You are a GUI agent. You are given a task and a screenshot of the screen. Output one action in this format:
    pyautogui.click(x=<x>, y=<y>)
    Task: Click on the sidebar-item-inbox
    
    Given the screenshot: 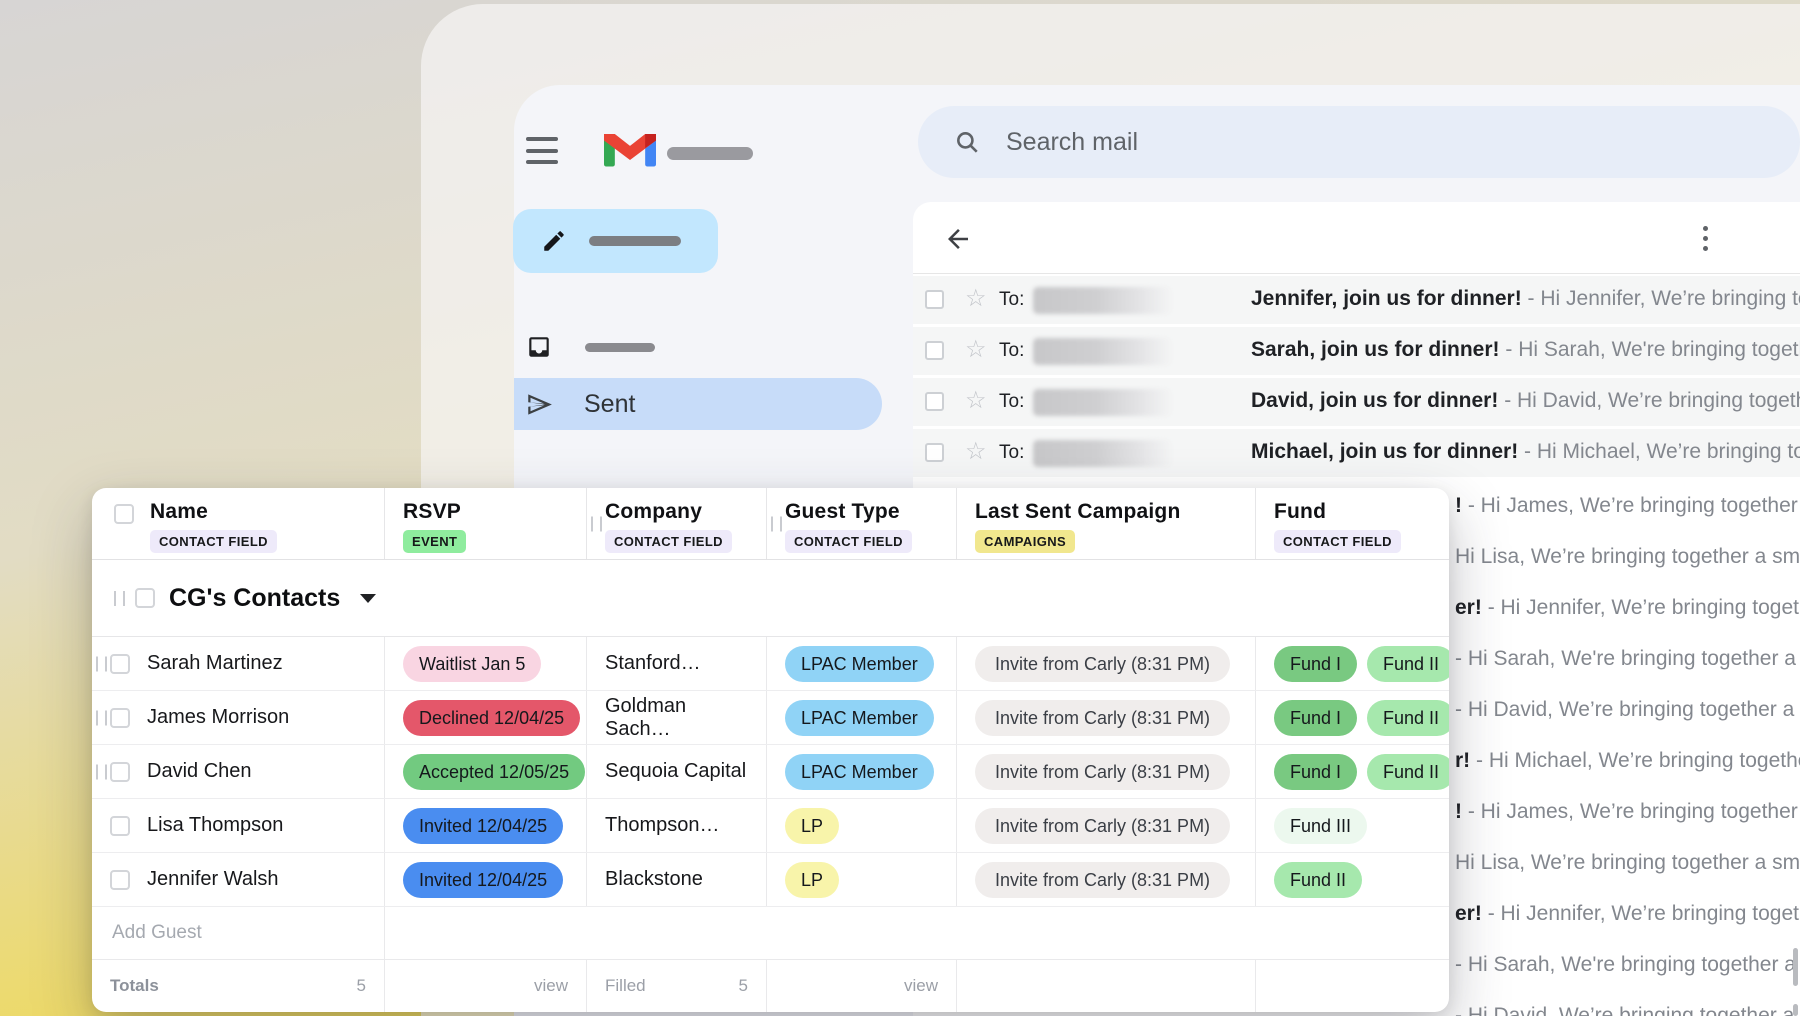 What is the action you would take?
    pyautogui.click(x=698, y=347)
    